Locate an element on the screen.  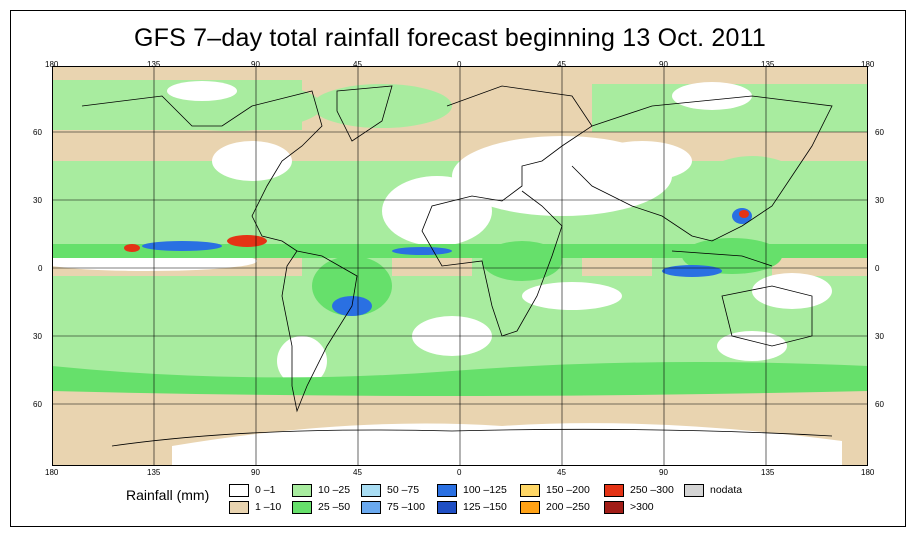
legend-label: 150 –200 is located at coordinates (568, 490).